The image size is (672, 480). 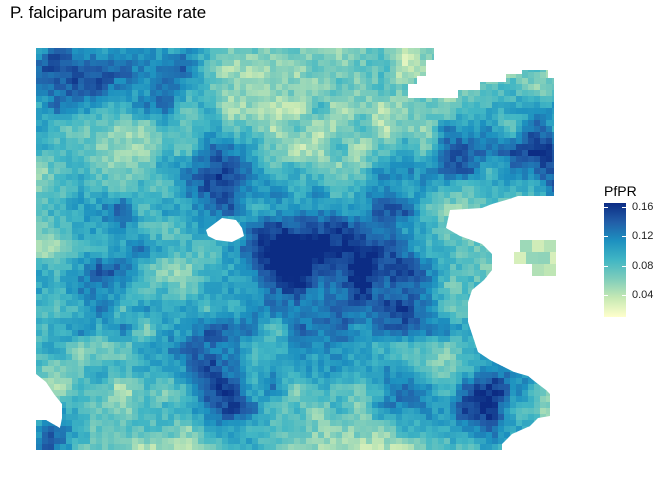 I want to click on legend: PfPR 0.16 0.12 0.08 0.04, so click(x=628, y=250).